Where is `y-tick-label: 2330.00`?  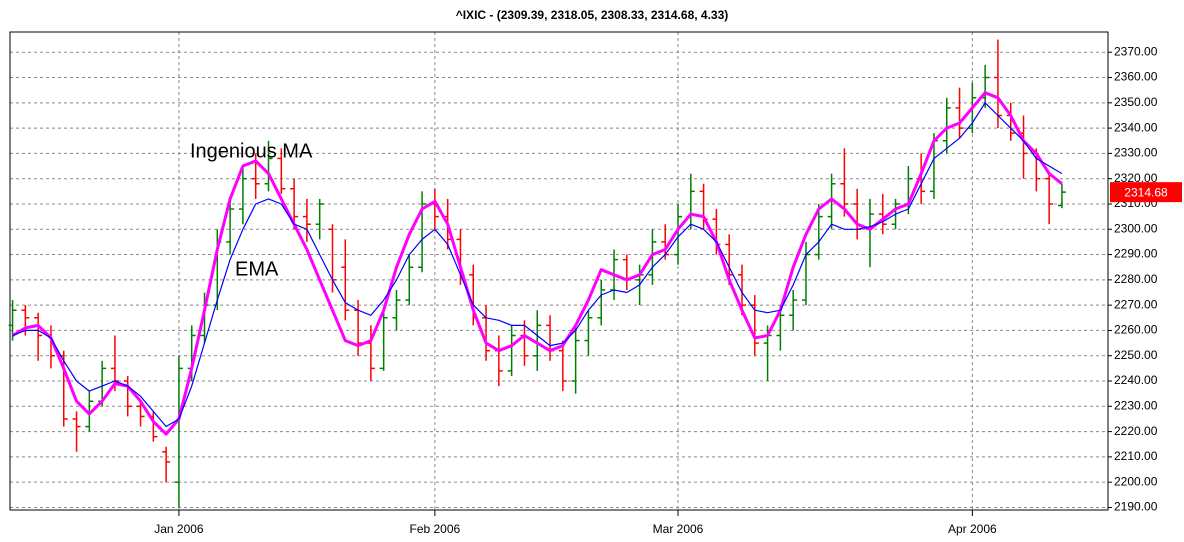
y-tick-label: 2330.00 is located at coordinates (1136, 153).